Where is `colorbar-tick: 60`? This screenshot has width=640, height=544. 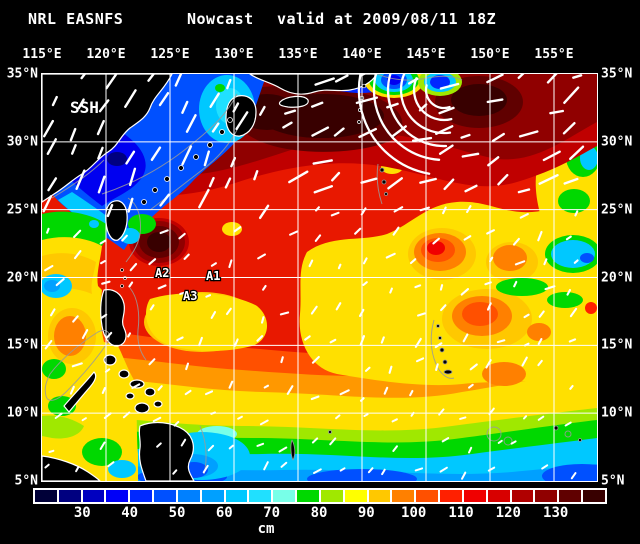
colorbar-tick: 60 is located at coordinates (224, 513).